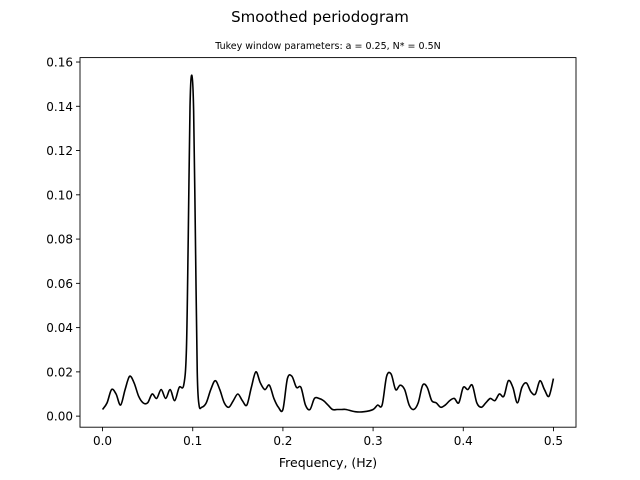 The width and height of the screenshot is (640, 480). Describe the element at coordinates (59, 240) in the screenshot. I see `y-tick-label: 0.08` at that location.